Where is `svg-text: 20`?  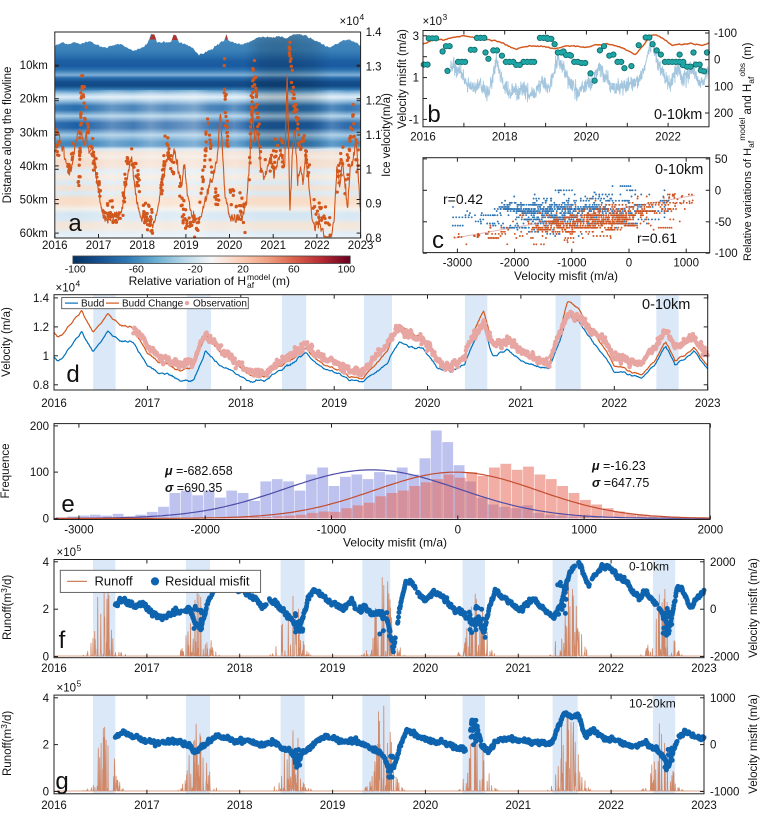 svg-text: 20 is located at coordinates (243, 270).